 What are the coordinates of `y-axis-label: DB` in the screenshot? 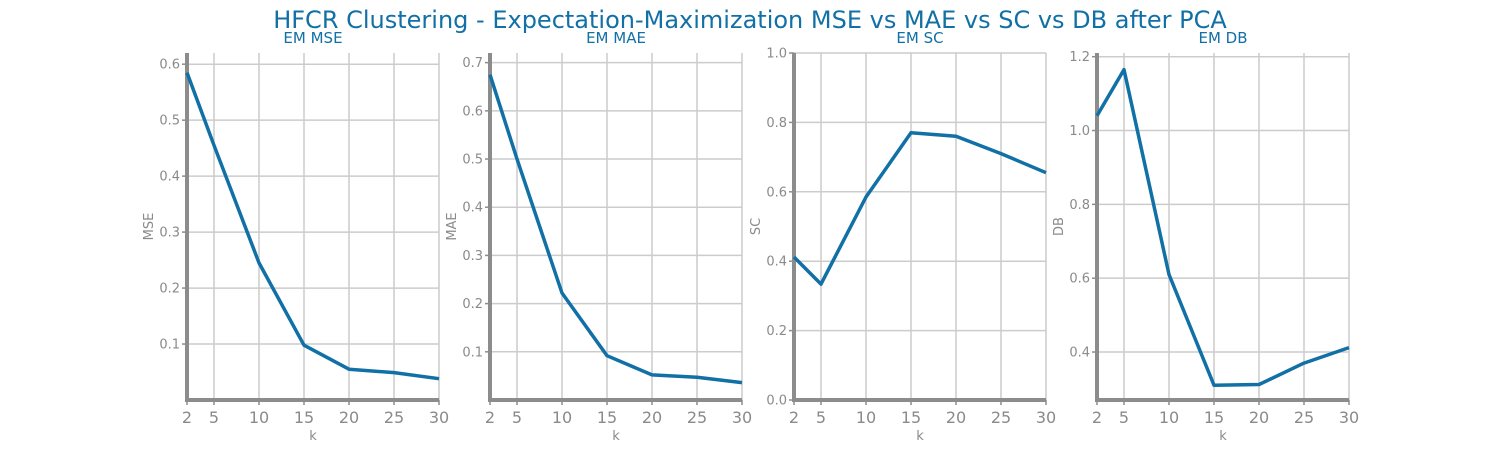 It's located at (1059, 226).